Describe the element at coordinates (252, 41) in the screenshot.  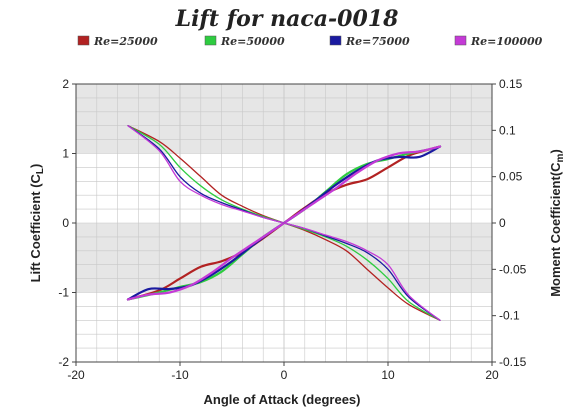
I see `legend-label: Re=50000` at that location.